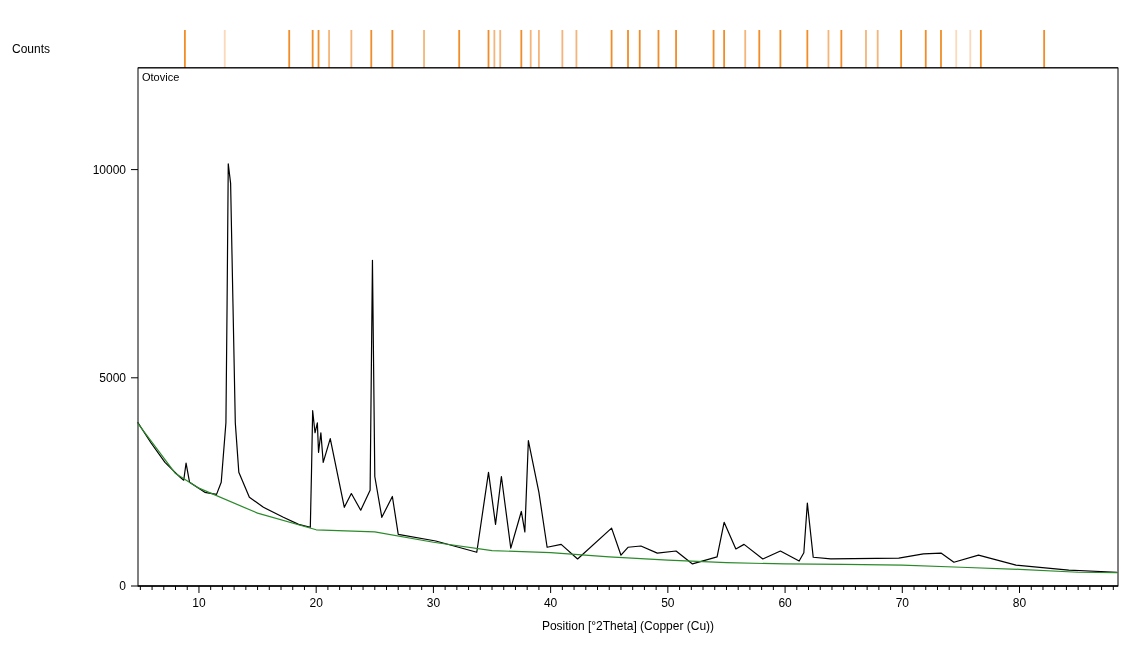  I want to click on x-tick-label: 50, so click(668, 603).